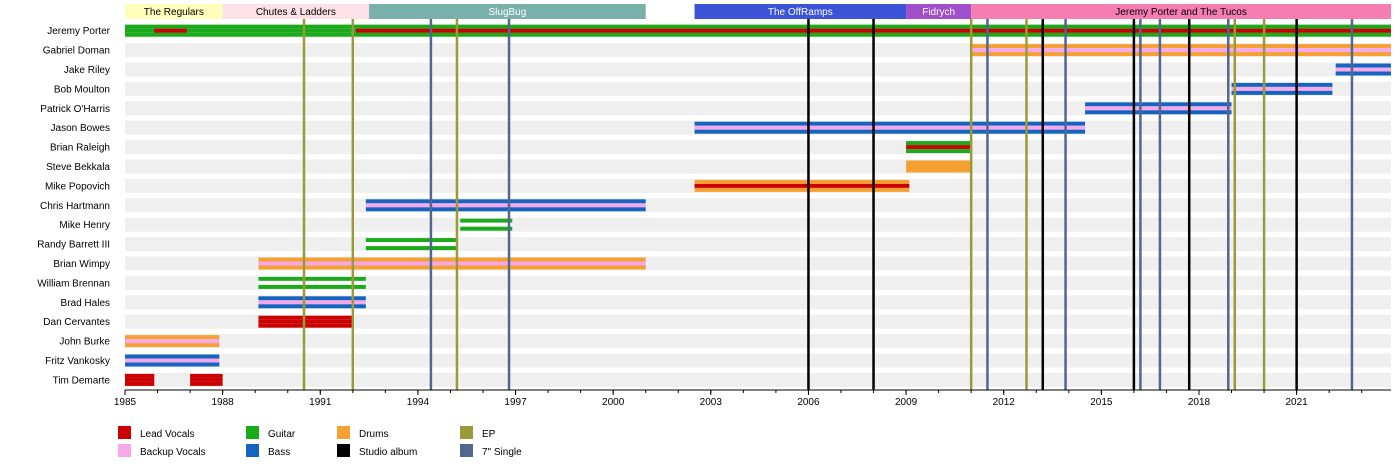 This screenshot has width=1400, height=464. I want to click on member-name: Dan Cervantes, so click(76, 322).